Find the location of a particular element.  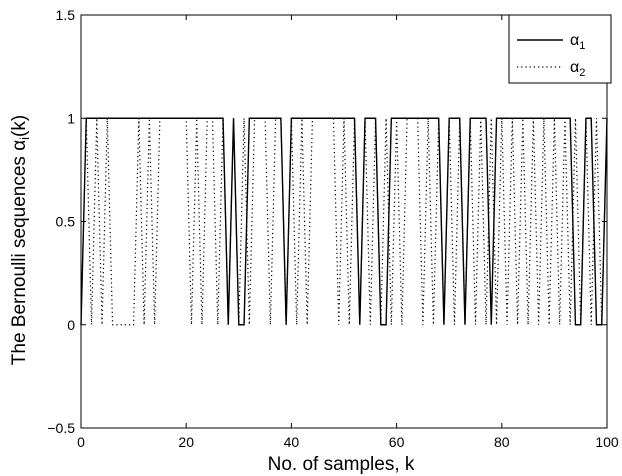

legend-label-series-2: α2 is located at coordinates (577, 69).